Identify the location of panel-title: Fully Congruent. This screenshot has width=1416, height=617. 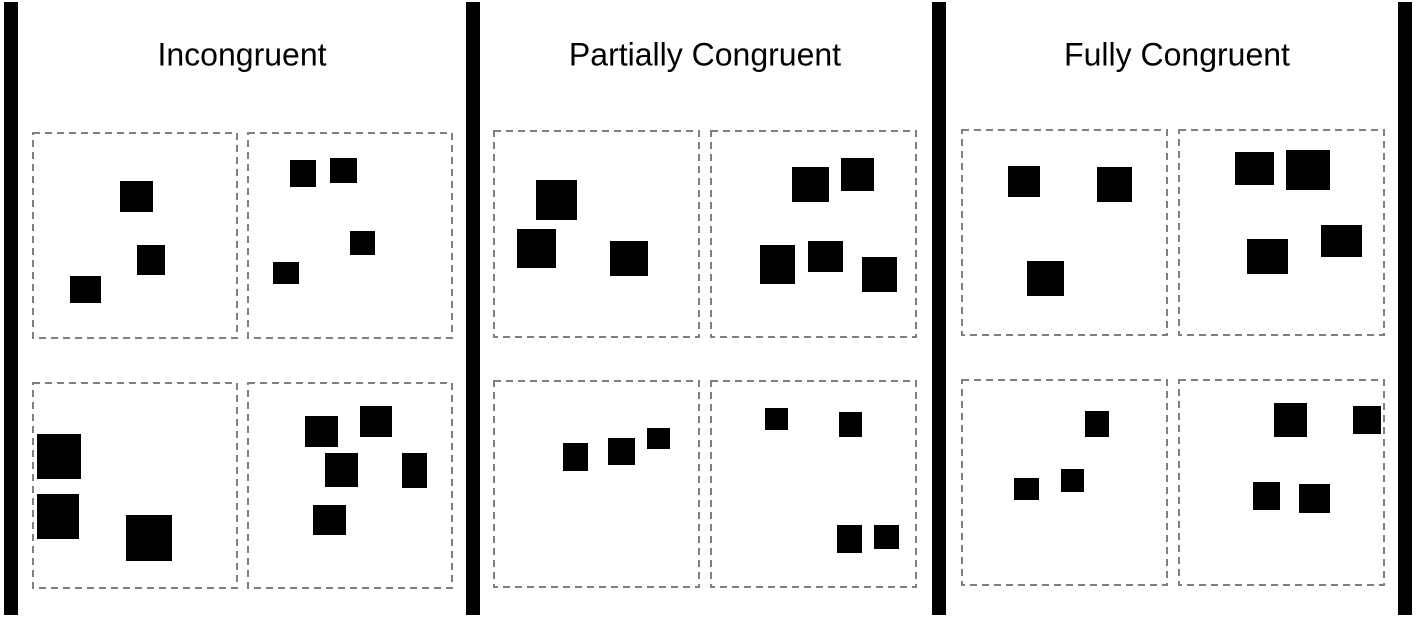
(1177, 54).